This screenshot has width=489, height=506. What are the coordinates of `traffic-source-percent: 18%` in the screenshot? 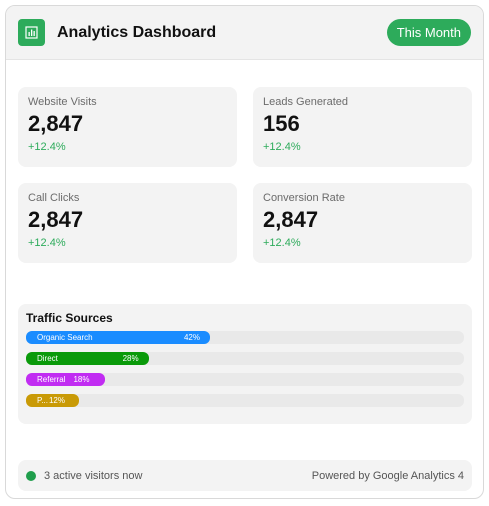 It's located at (81, 379).